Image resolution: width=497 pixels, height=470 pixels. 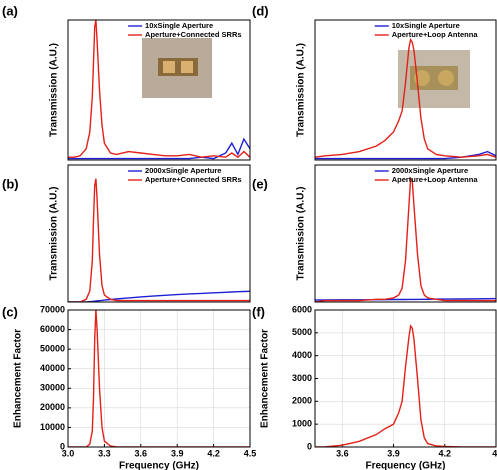 I want to click on panel-label: (f), so click(x=258, y=311).